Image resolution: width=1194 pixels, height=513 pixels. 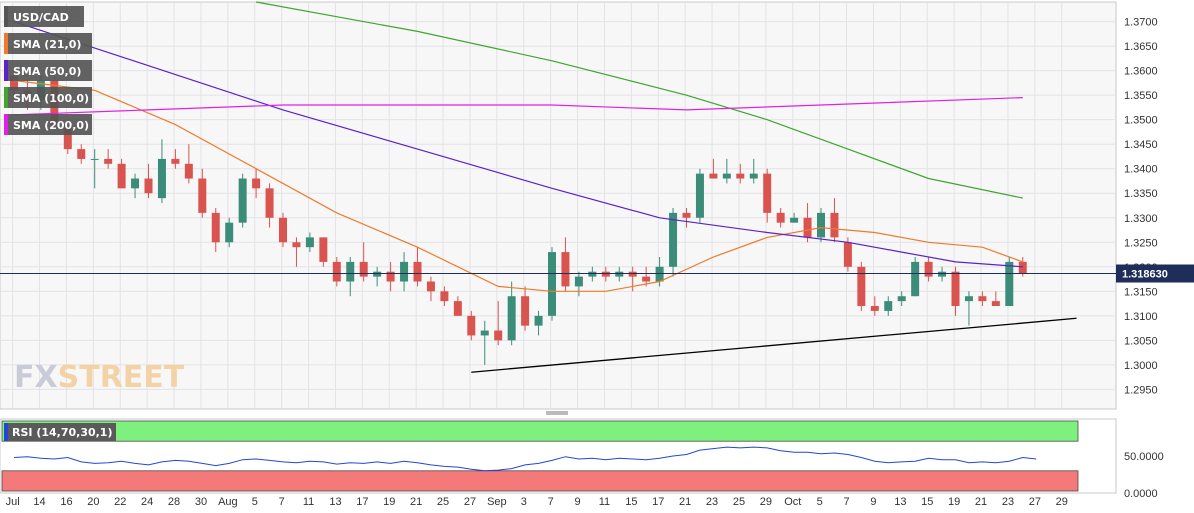 What do you see at coordinates (557, 413) in the screenshot?
I see `panel-resize-handle` at bounding box center [557, 413].